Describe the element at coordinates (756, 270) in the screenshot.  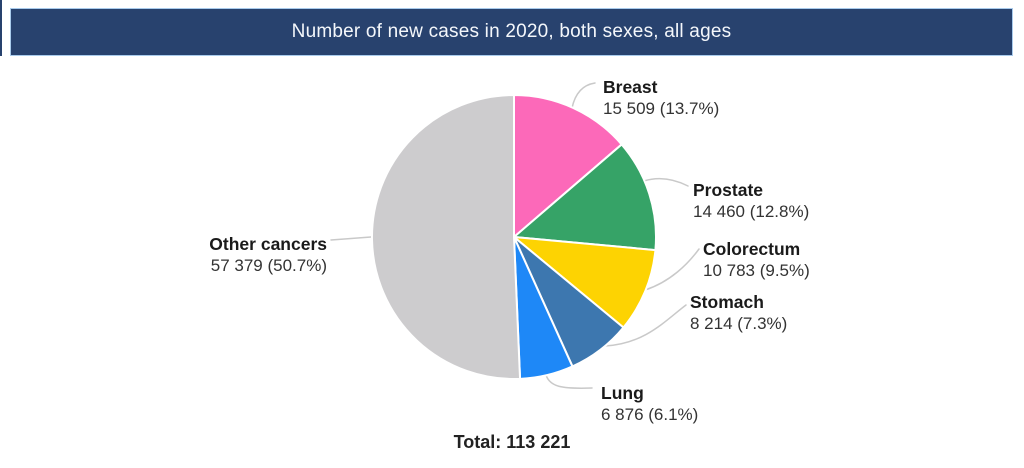
I see `label-colorectum-value: 10 783 (9.5%)` at that location.